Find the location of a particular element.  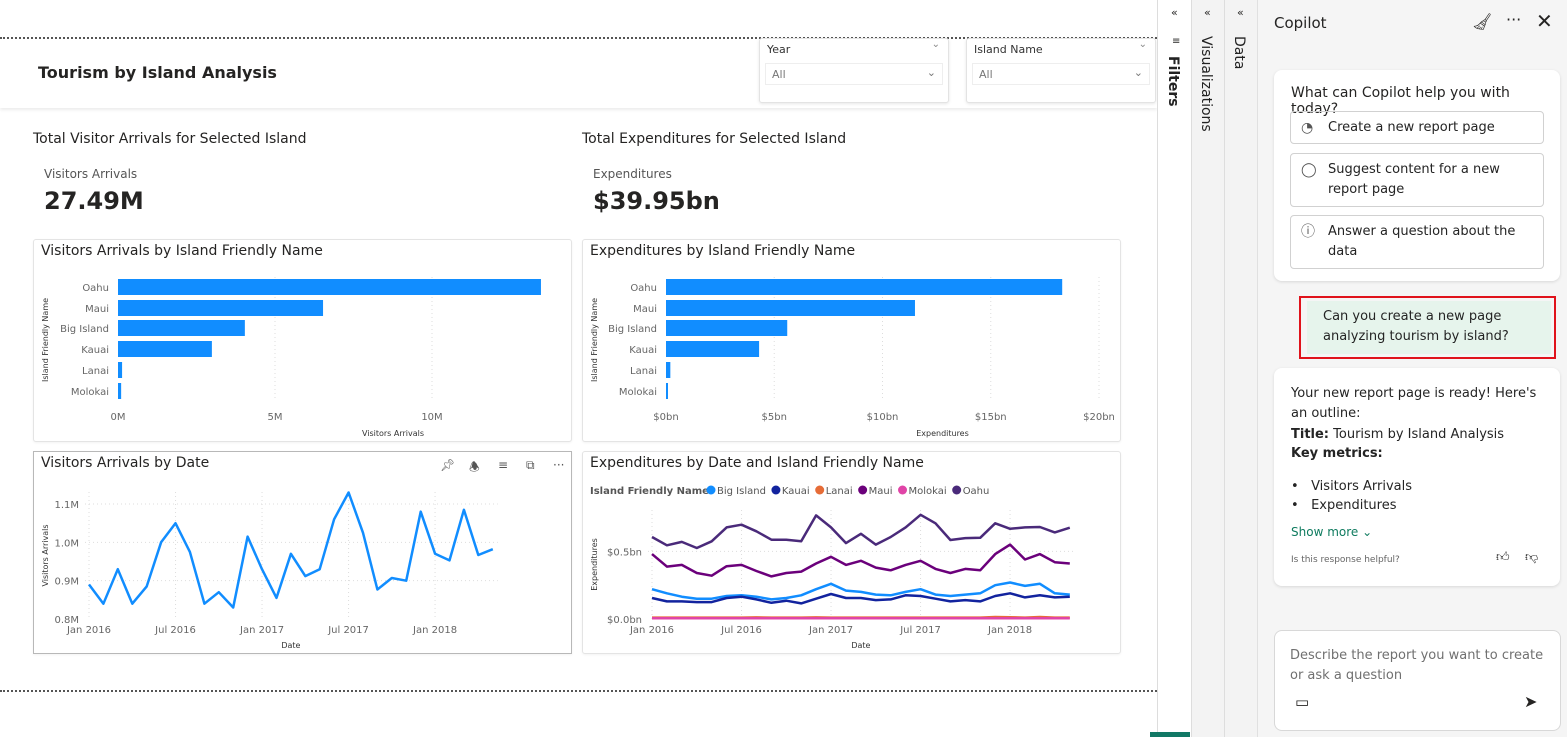

y-axis-title: Expenditures is located at coordinates (594, 564).